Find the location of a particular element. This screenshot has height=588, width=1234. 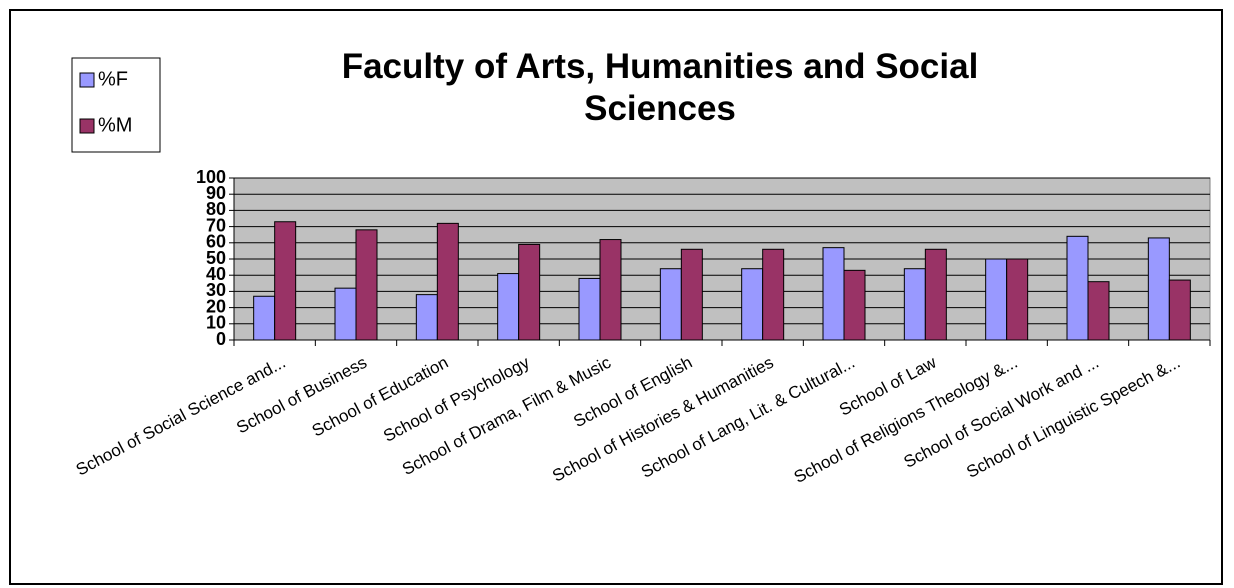

y-tick-label: 100 is located at coordinates (211, 177).